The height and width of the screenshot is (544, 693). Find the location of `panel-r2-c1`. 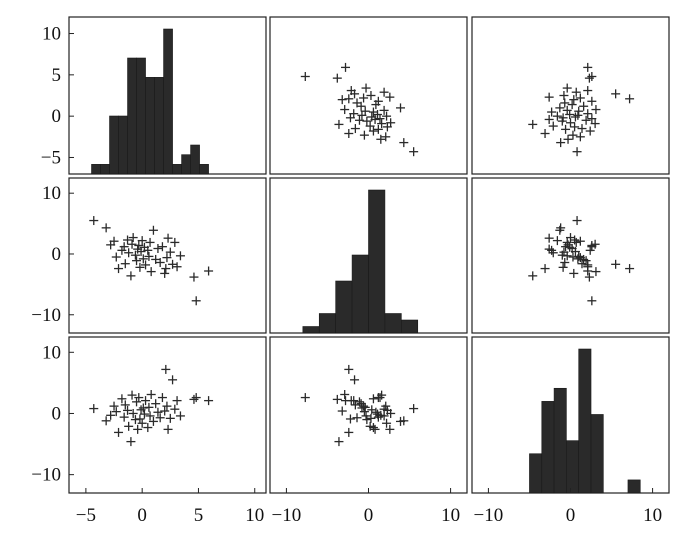

panel-r2-c1 is located at coordinates (368, 415).